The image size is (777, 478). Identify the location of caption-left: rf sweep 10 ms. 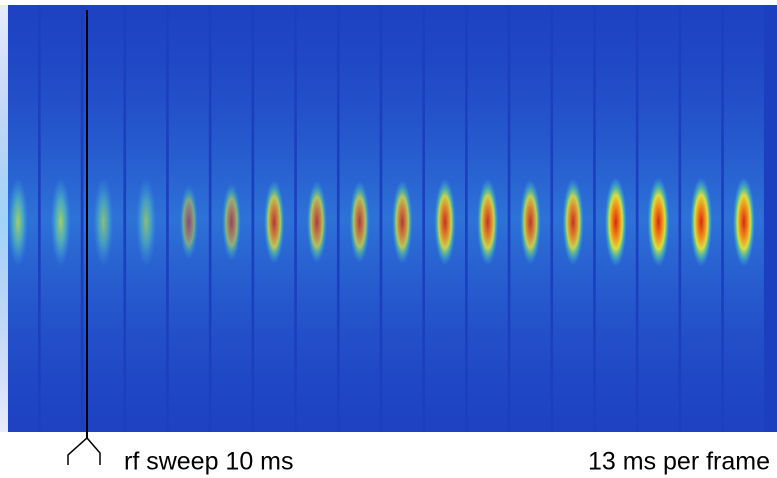
(209, 462).